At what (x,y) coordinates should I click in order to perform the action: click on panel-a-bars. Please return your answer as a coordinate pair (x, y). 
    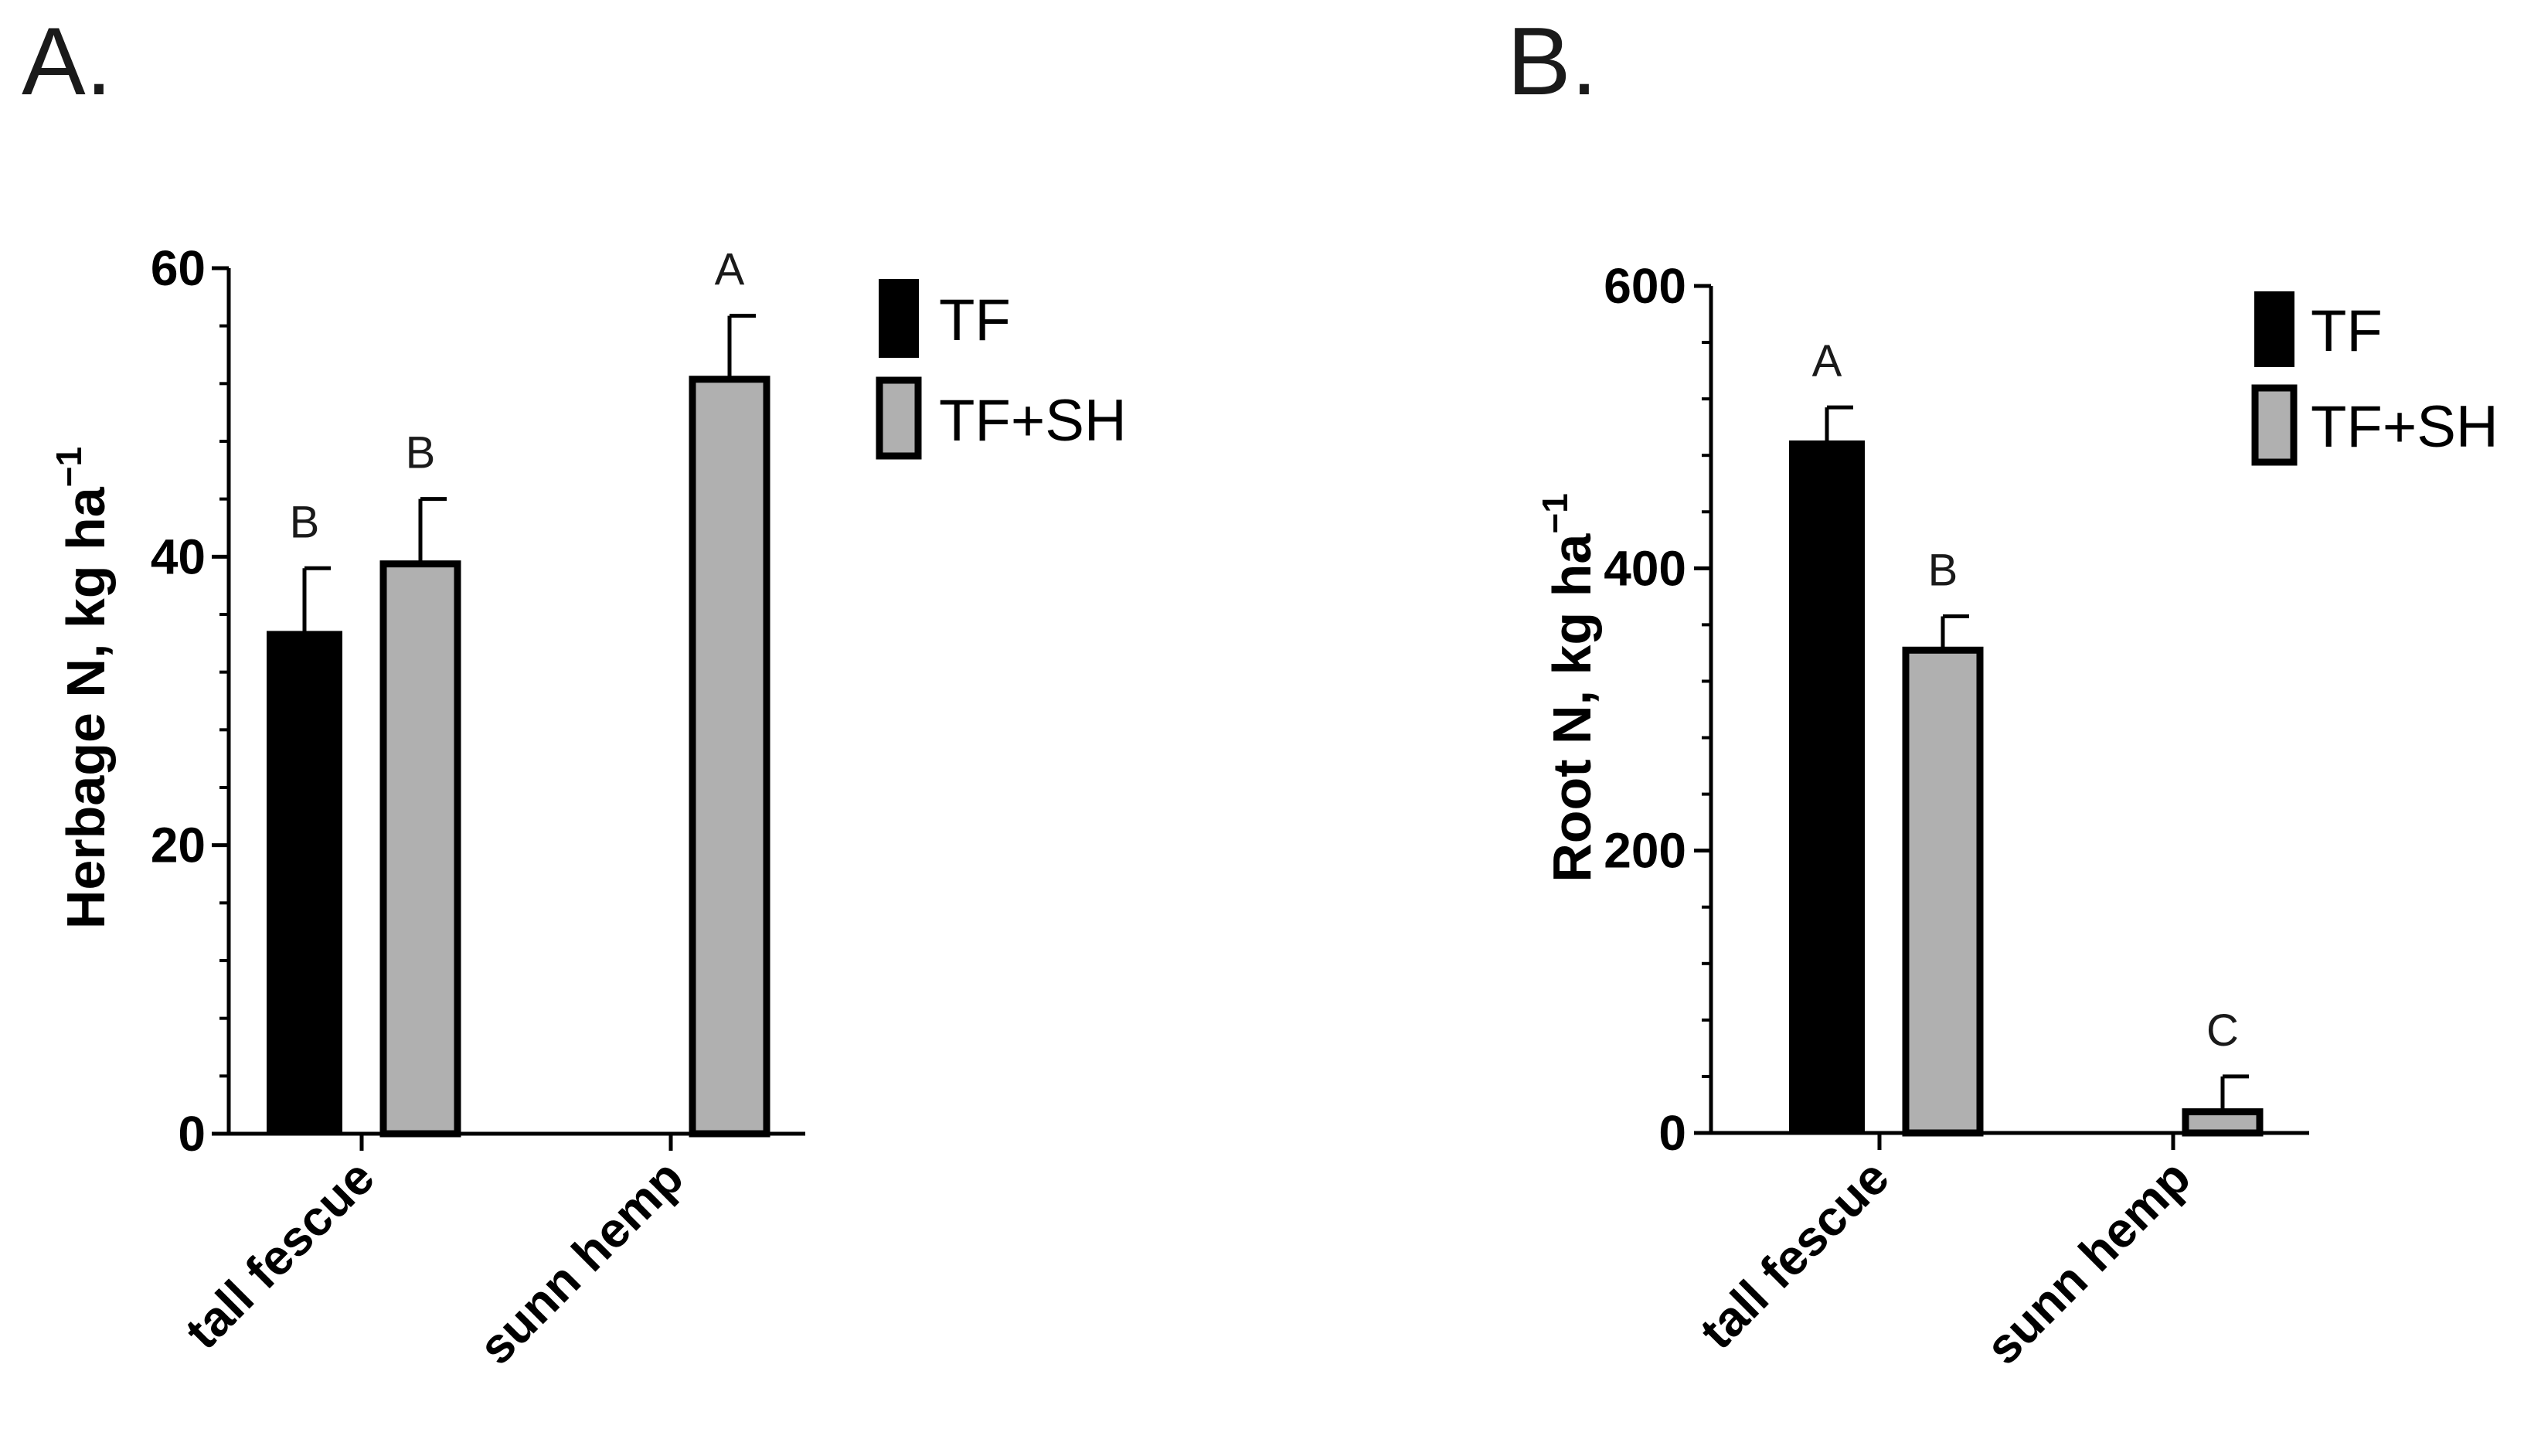
    Looking at the image, I should click on (519, 757).